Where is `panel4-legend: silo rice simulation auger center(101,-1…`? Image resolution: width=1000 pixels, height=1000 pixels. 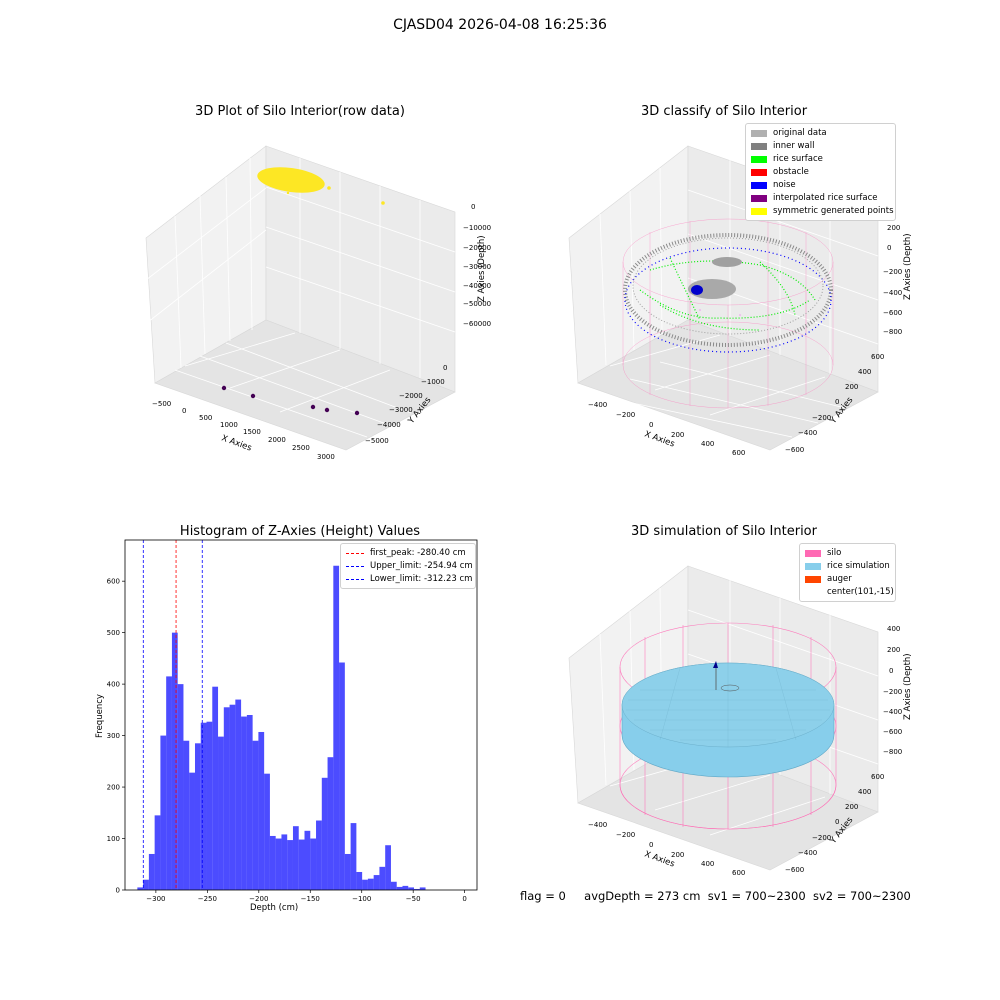
panel4-legend: silo rice simulation auger center(101,-1… is located at coordinates (847, 572).